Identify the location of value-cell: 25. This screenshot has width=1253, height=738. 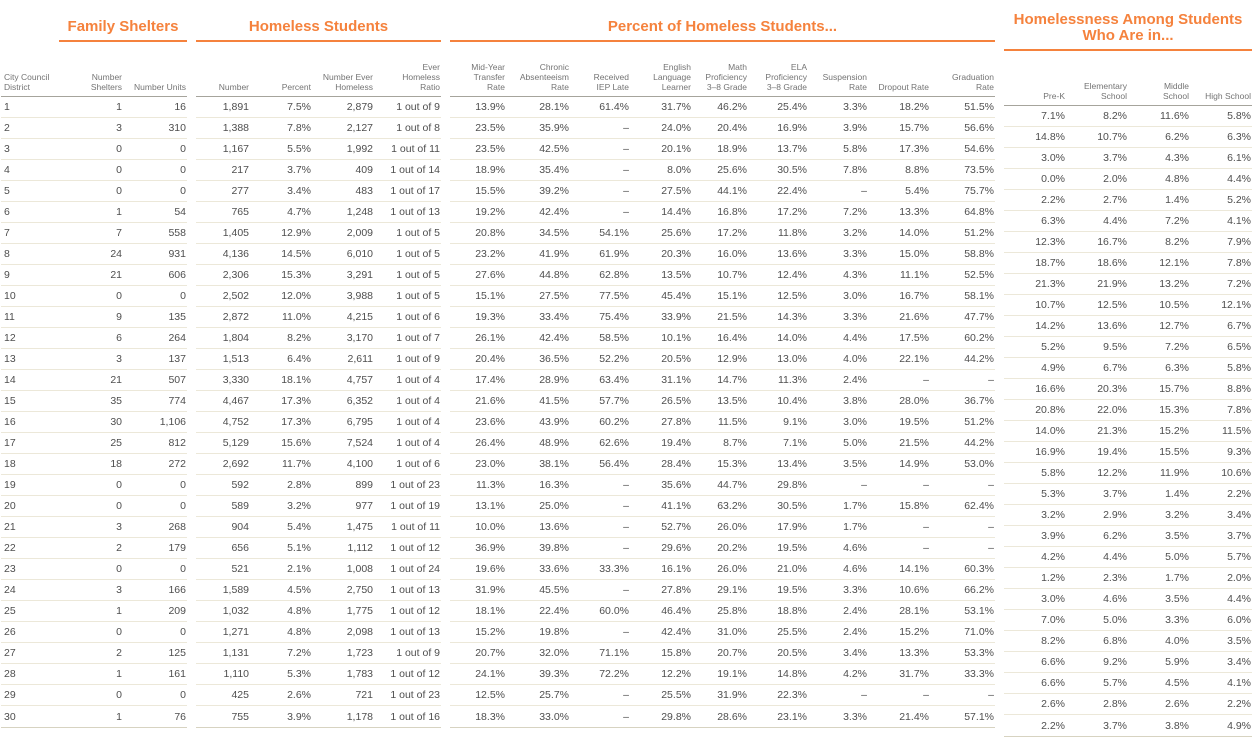
(116, 443).